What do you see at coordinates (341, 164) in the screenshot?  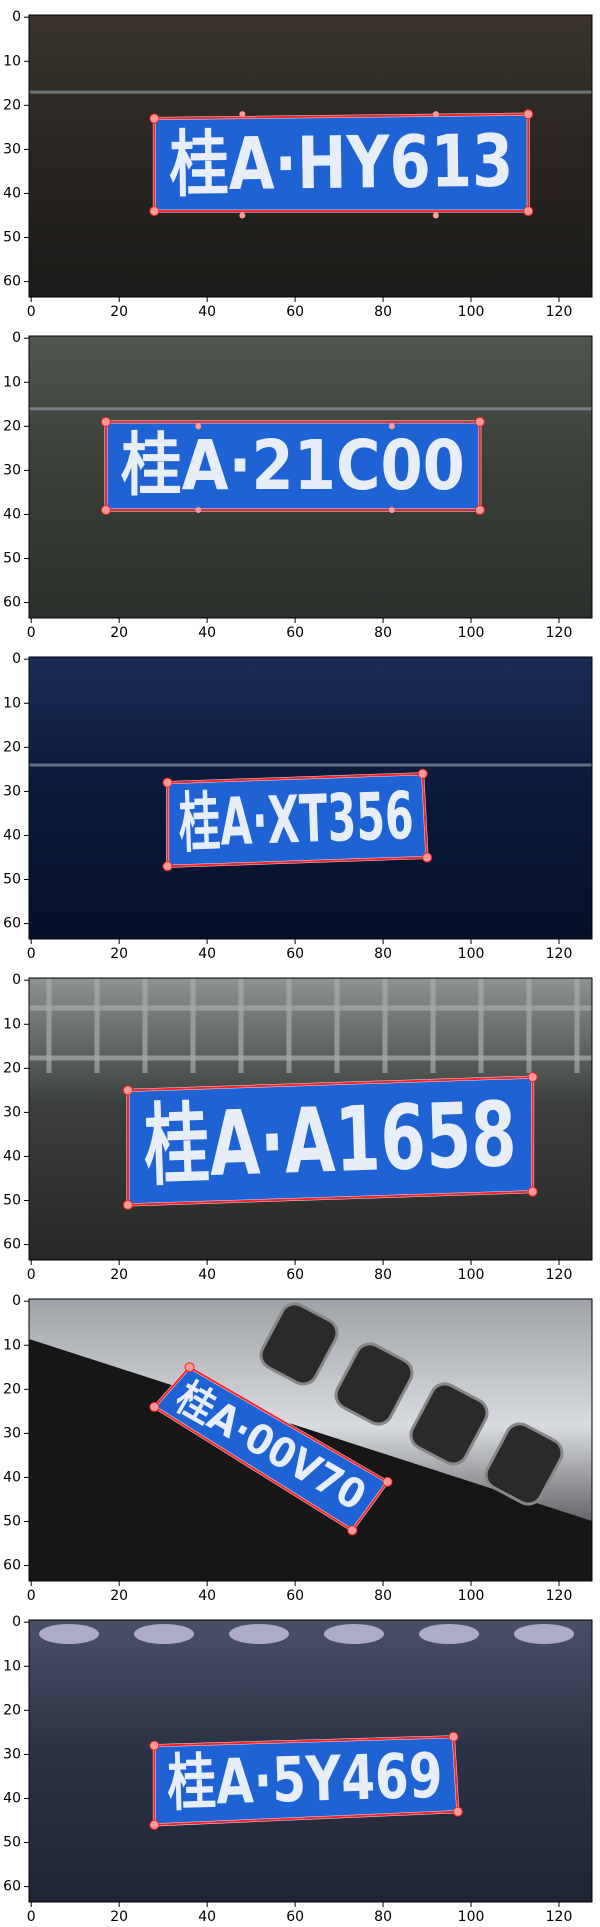 I see `plate-number-text: 桂A·HY613` at bounding box center [341, 164].